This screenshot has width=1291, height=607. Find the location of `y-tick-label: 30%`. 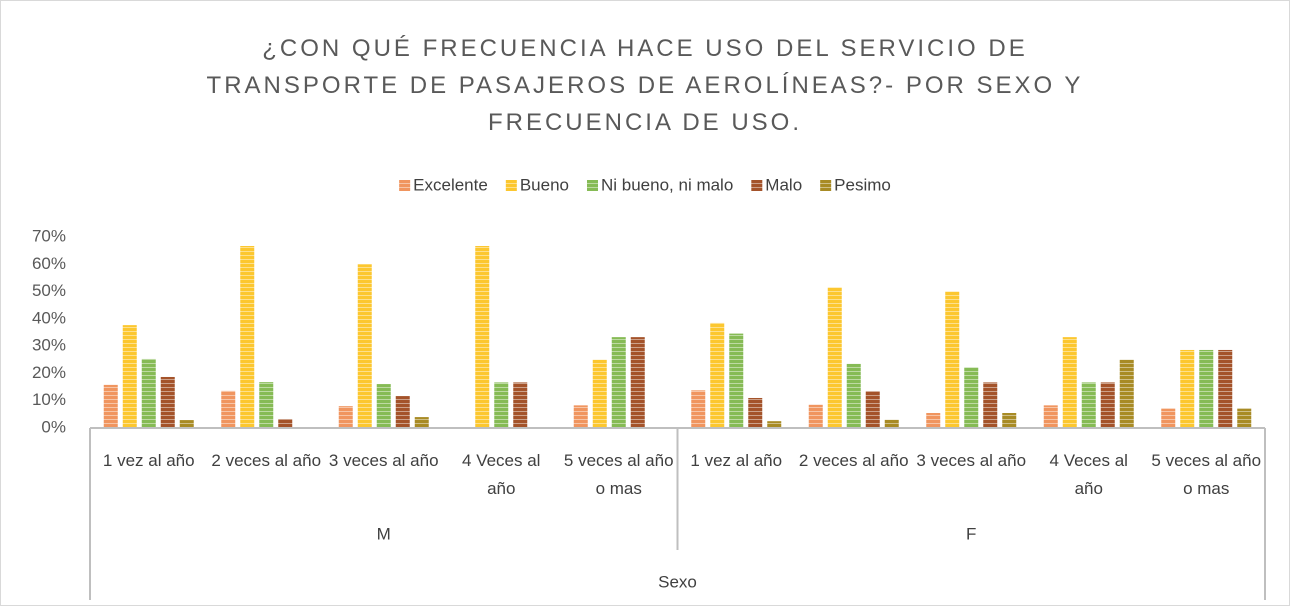

y-tick-label: 30% is located at coordinates (49, 345).